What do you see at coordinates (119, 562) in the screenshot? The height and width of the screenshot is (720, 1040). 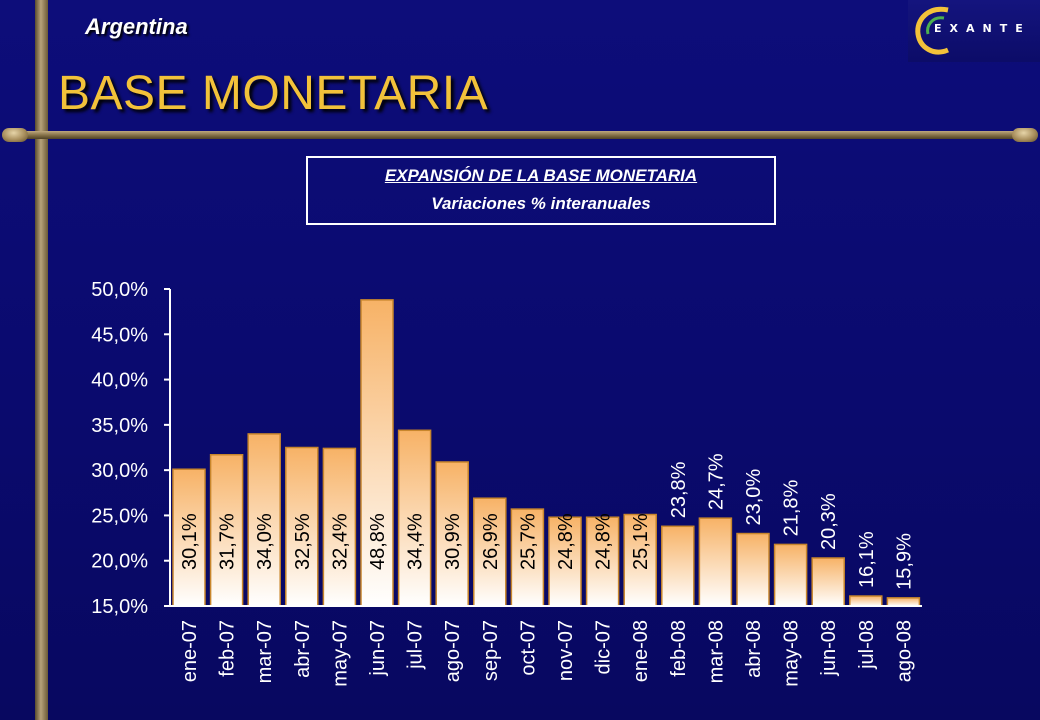 I see `y-tick-label: 20,0%` at bounding box center [119, 562].